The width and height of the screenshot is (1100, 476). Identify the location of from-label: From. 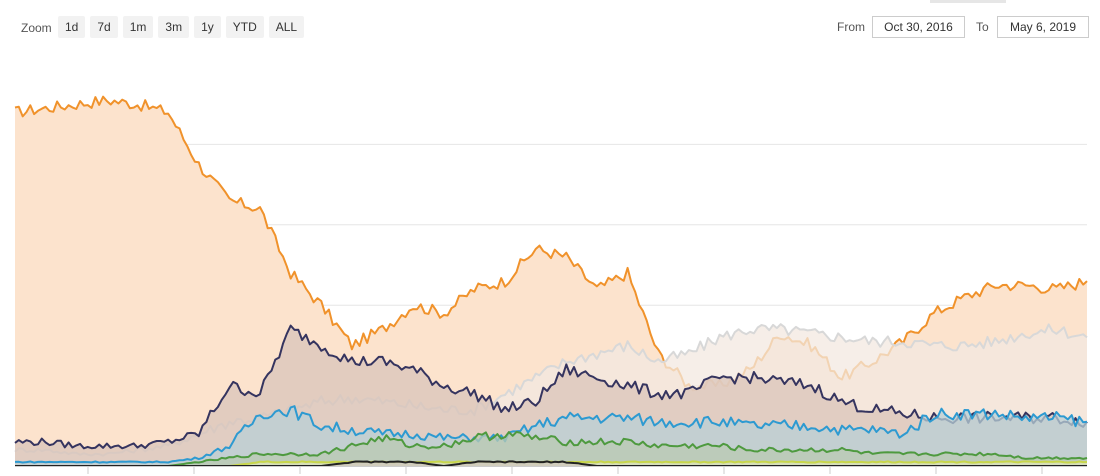
(851, 27).